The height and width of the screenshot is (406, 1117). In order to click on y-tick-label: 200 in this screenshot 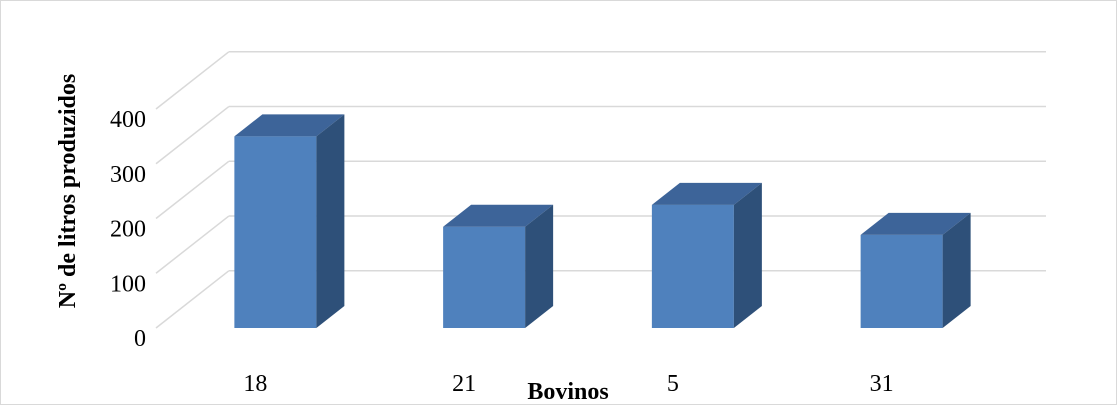, I will do `click(128, 230)`.